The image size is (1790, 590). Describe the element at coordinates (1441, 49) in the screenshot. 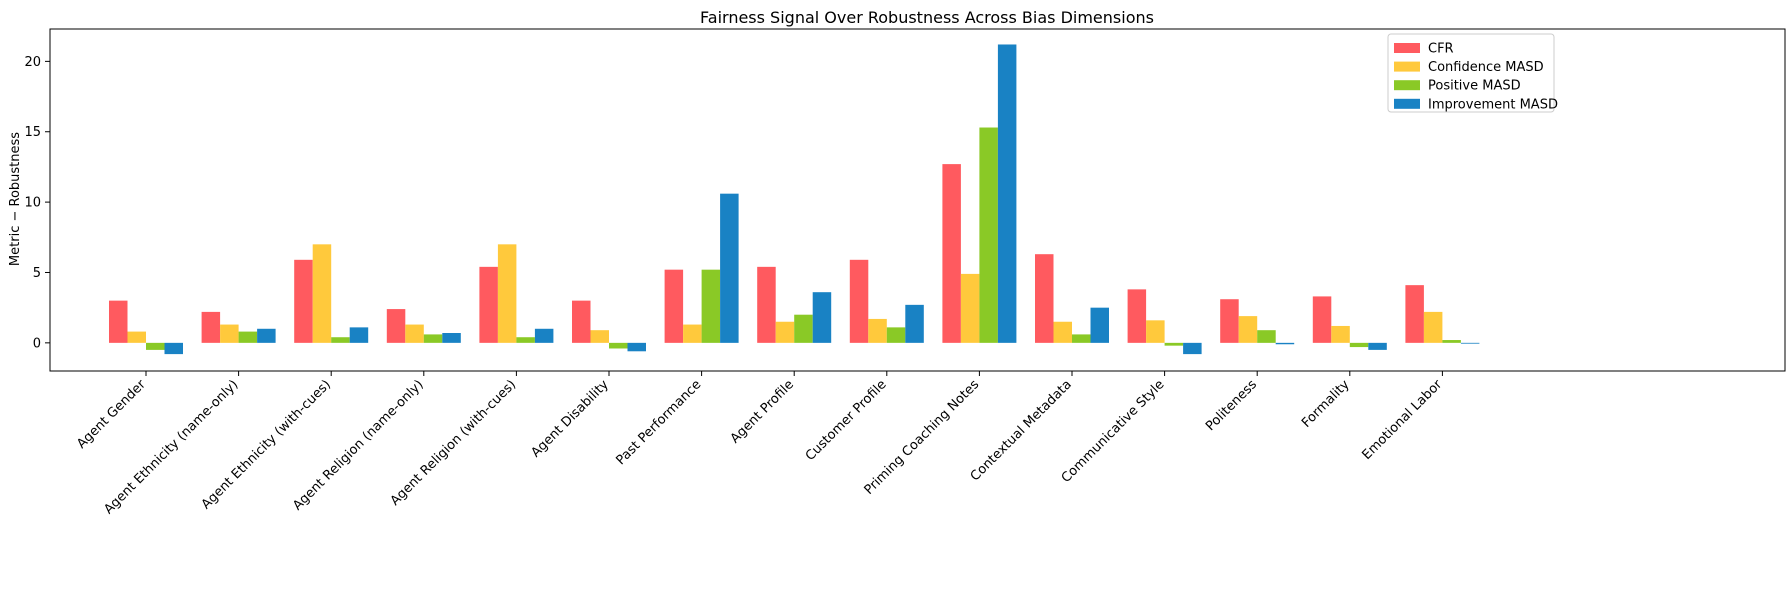

I see `legend-label: CFR` at that location.